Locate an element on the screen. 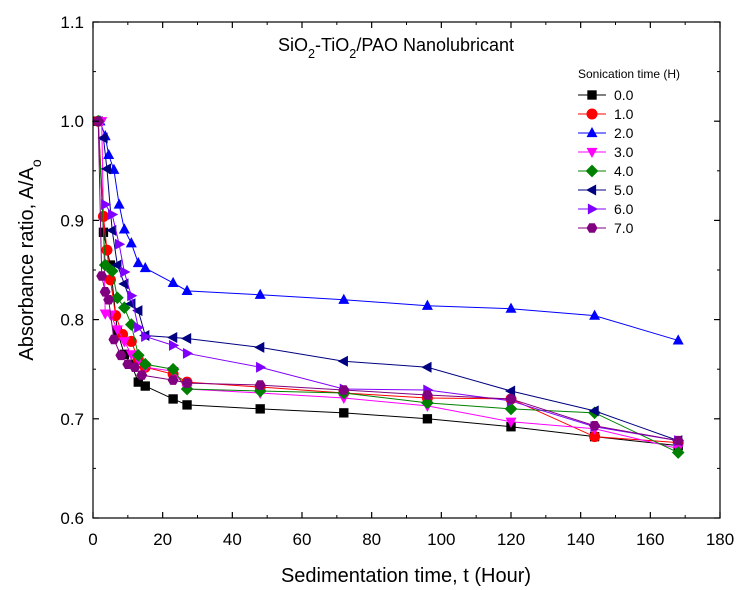  data-point-4.0-2 is located at coordinates (112, 271).